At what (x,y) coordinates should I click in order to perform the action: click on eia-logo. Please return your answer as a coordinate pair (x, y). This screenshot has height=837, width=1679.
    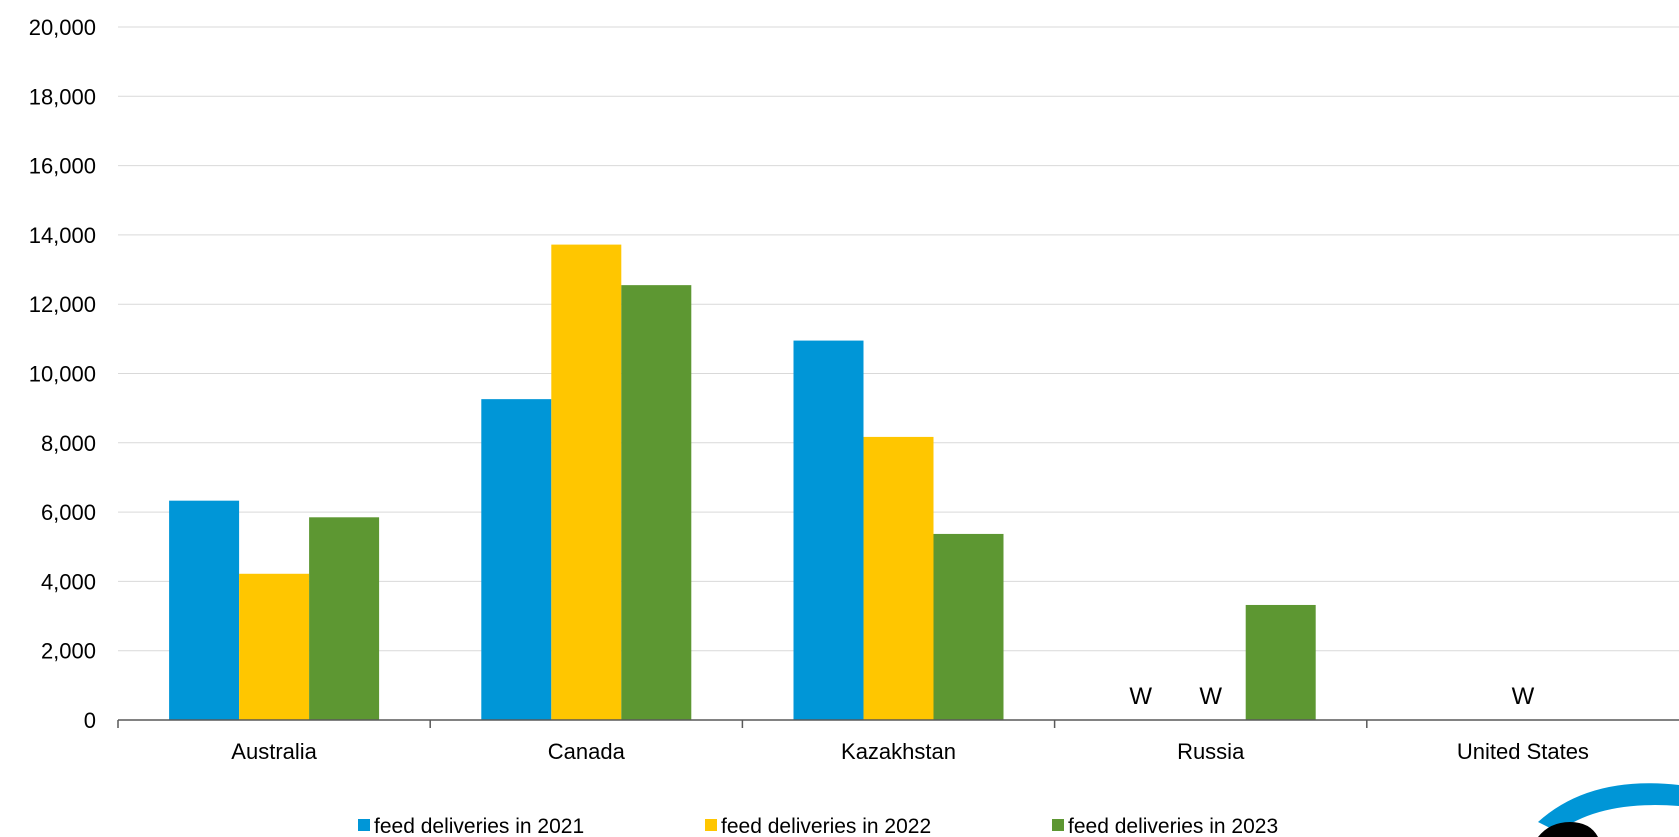
    Looking at the image, I should click on (1608, 810).